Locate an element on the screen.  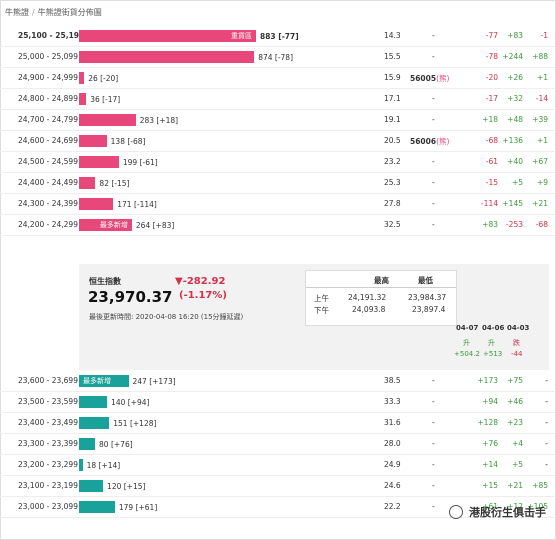
daily-change: +32 is located at coordinates (515, 98).